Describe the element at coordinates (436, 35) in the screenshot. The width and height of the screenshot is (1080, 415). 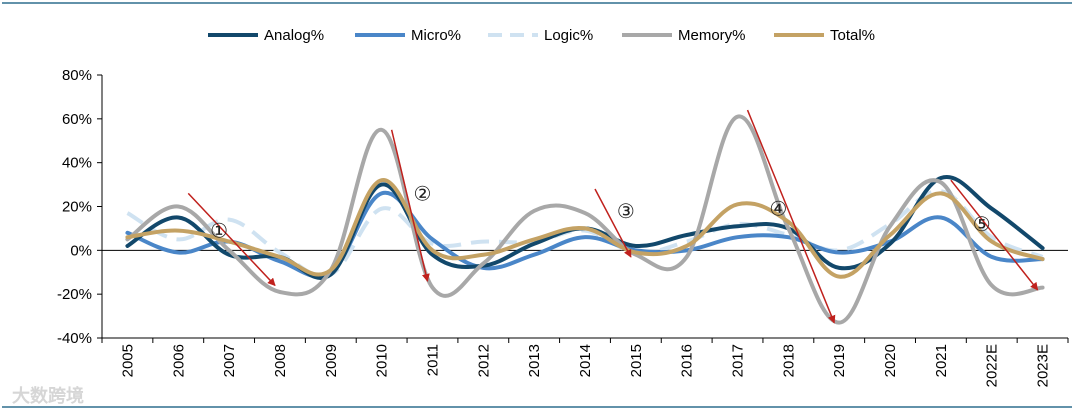
I see `legend-label: Micro%` at that location.